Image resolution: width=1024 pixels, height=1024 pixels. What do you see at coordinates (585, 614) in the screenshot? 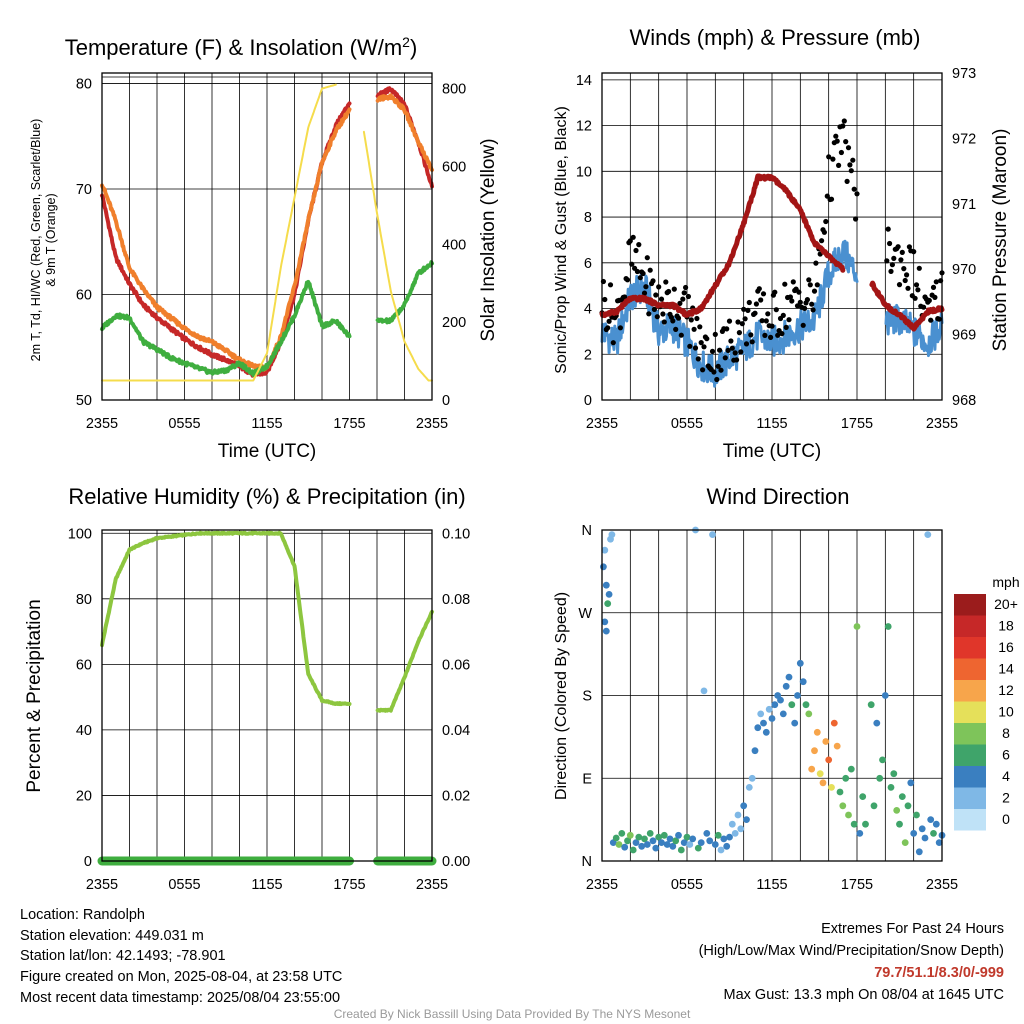
I see `y-tick-label: W` at bounding box center [585, 614].